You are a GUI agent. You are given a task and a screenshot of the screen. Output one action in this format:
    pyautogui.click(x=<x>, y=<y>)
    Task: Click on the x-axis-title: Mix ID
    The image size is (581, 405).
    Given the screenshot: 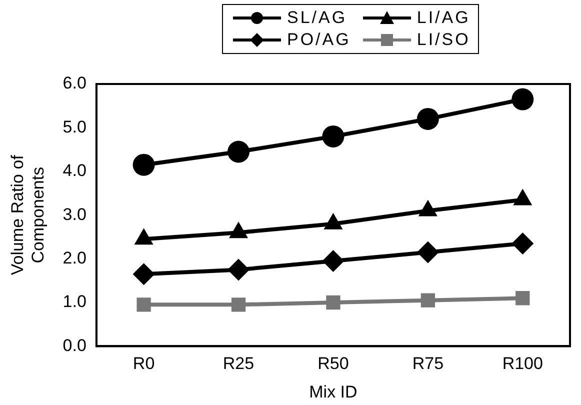 What is the action you would take?
    pyautogui.click(x=333, y=392)
    